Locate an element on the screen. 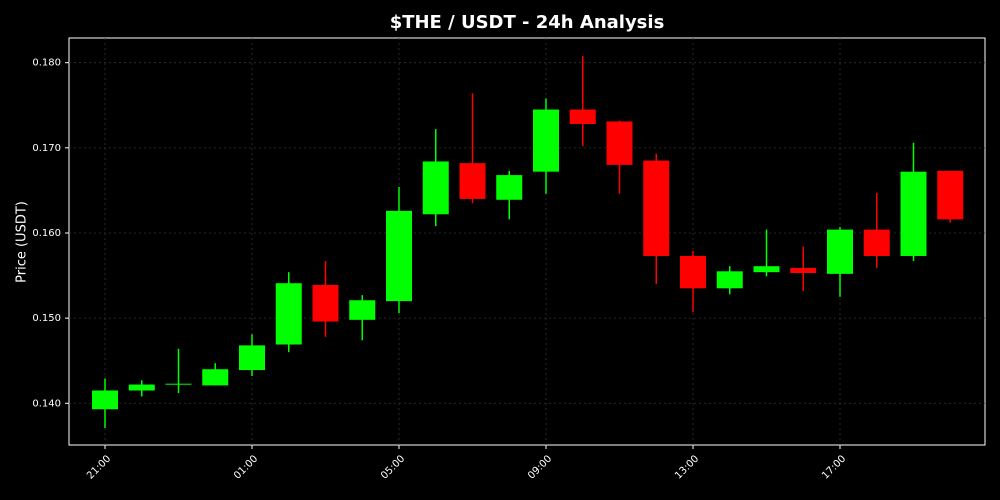  x-tick-label: 01:00 is located at coordinates (246, 467).